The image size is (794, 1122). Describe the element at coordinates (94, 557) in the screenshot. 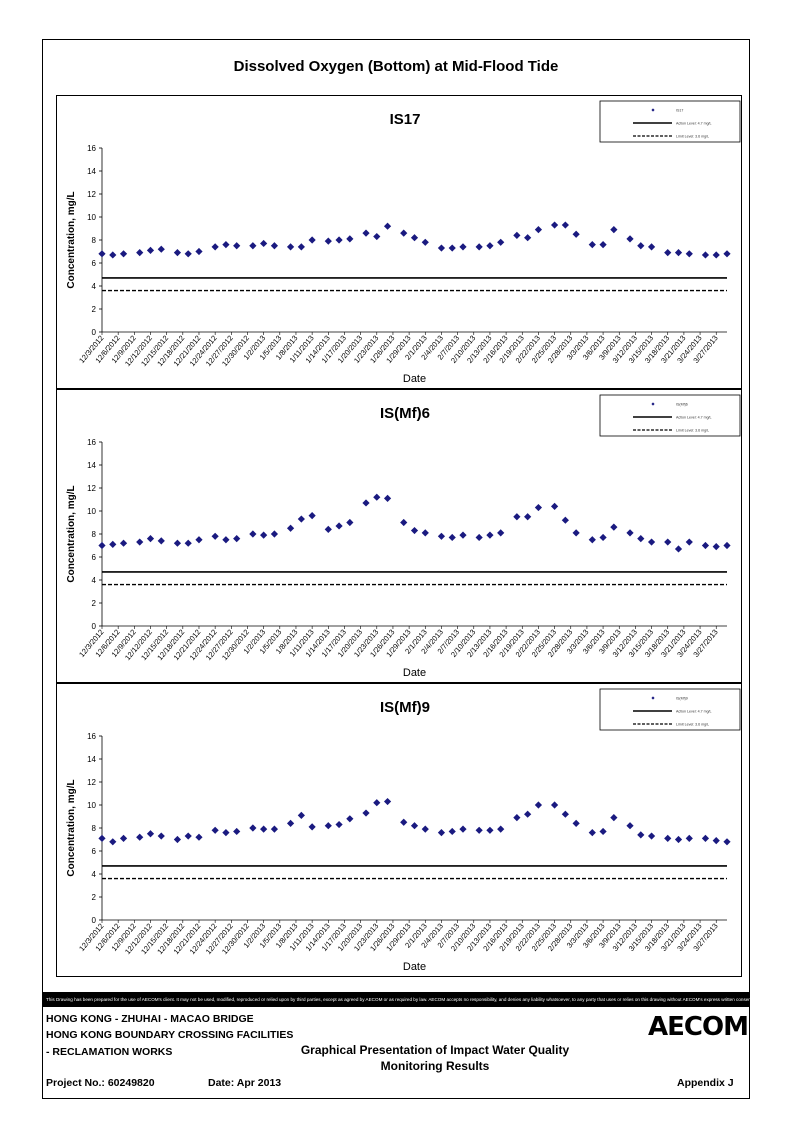

I see `y-tick-label: 6` at that location.